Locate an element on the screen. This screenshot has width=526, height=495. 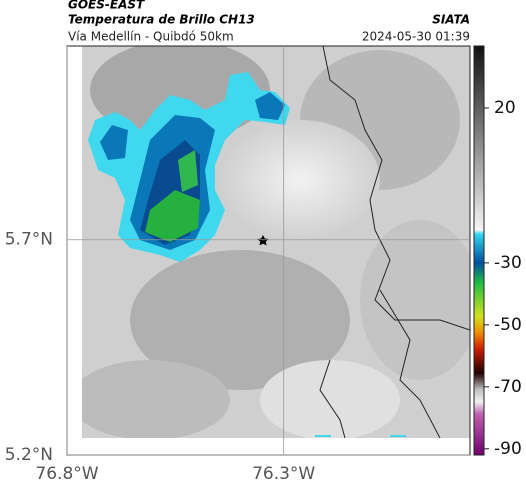
colorbar is located at coordinates (479, 250).